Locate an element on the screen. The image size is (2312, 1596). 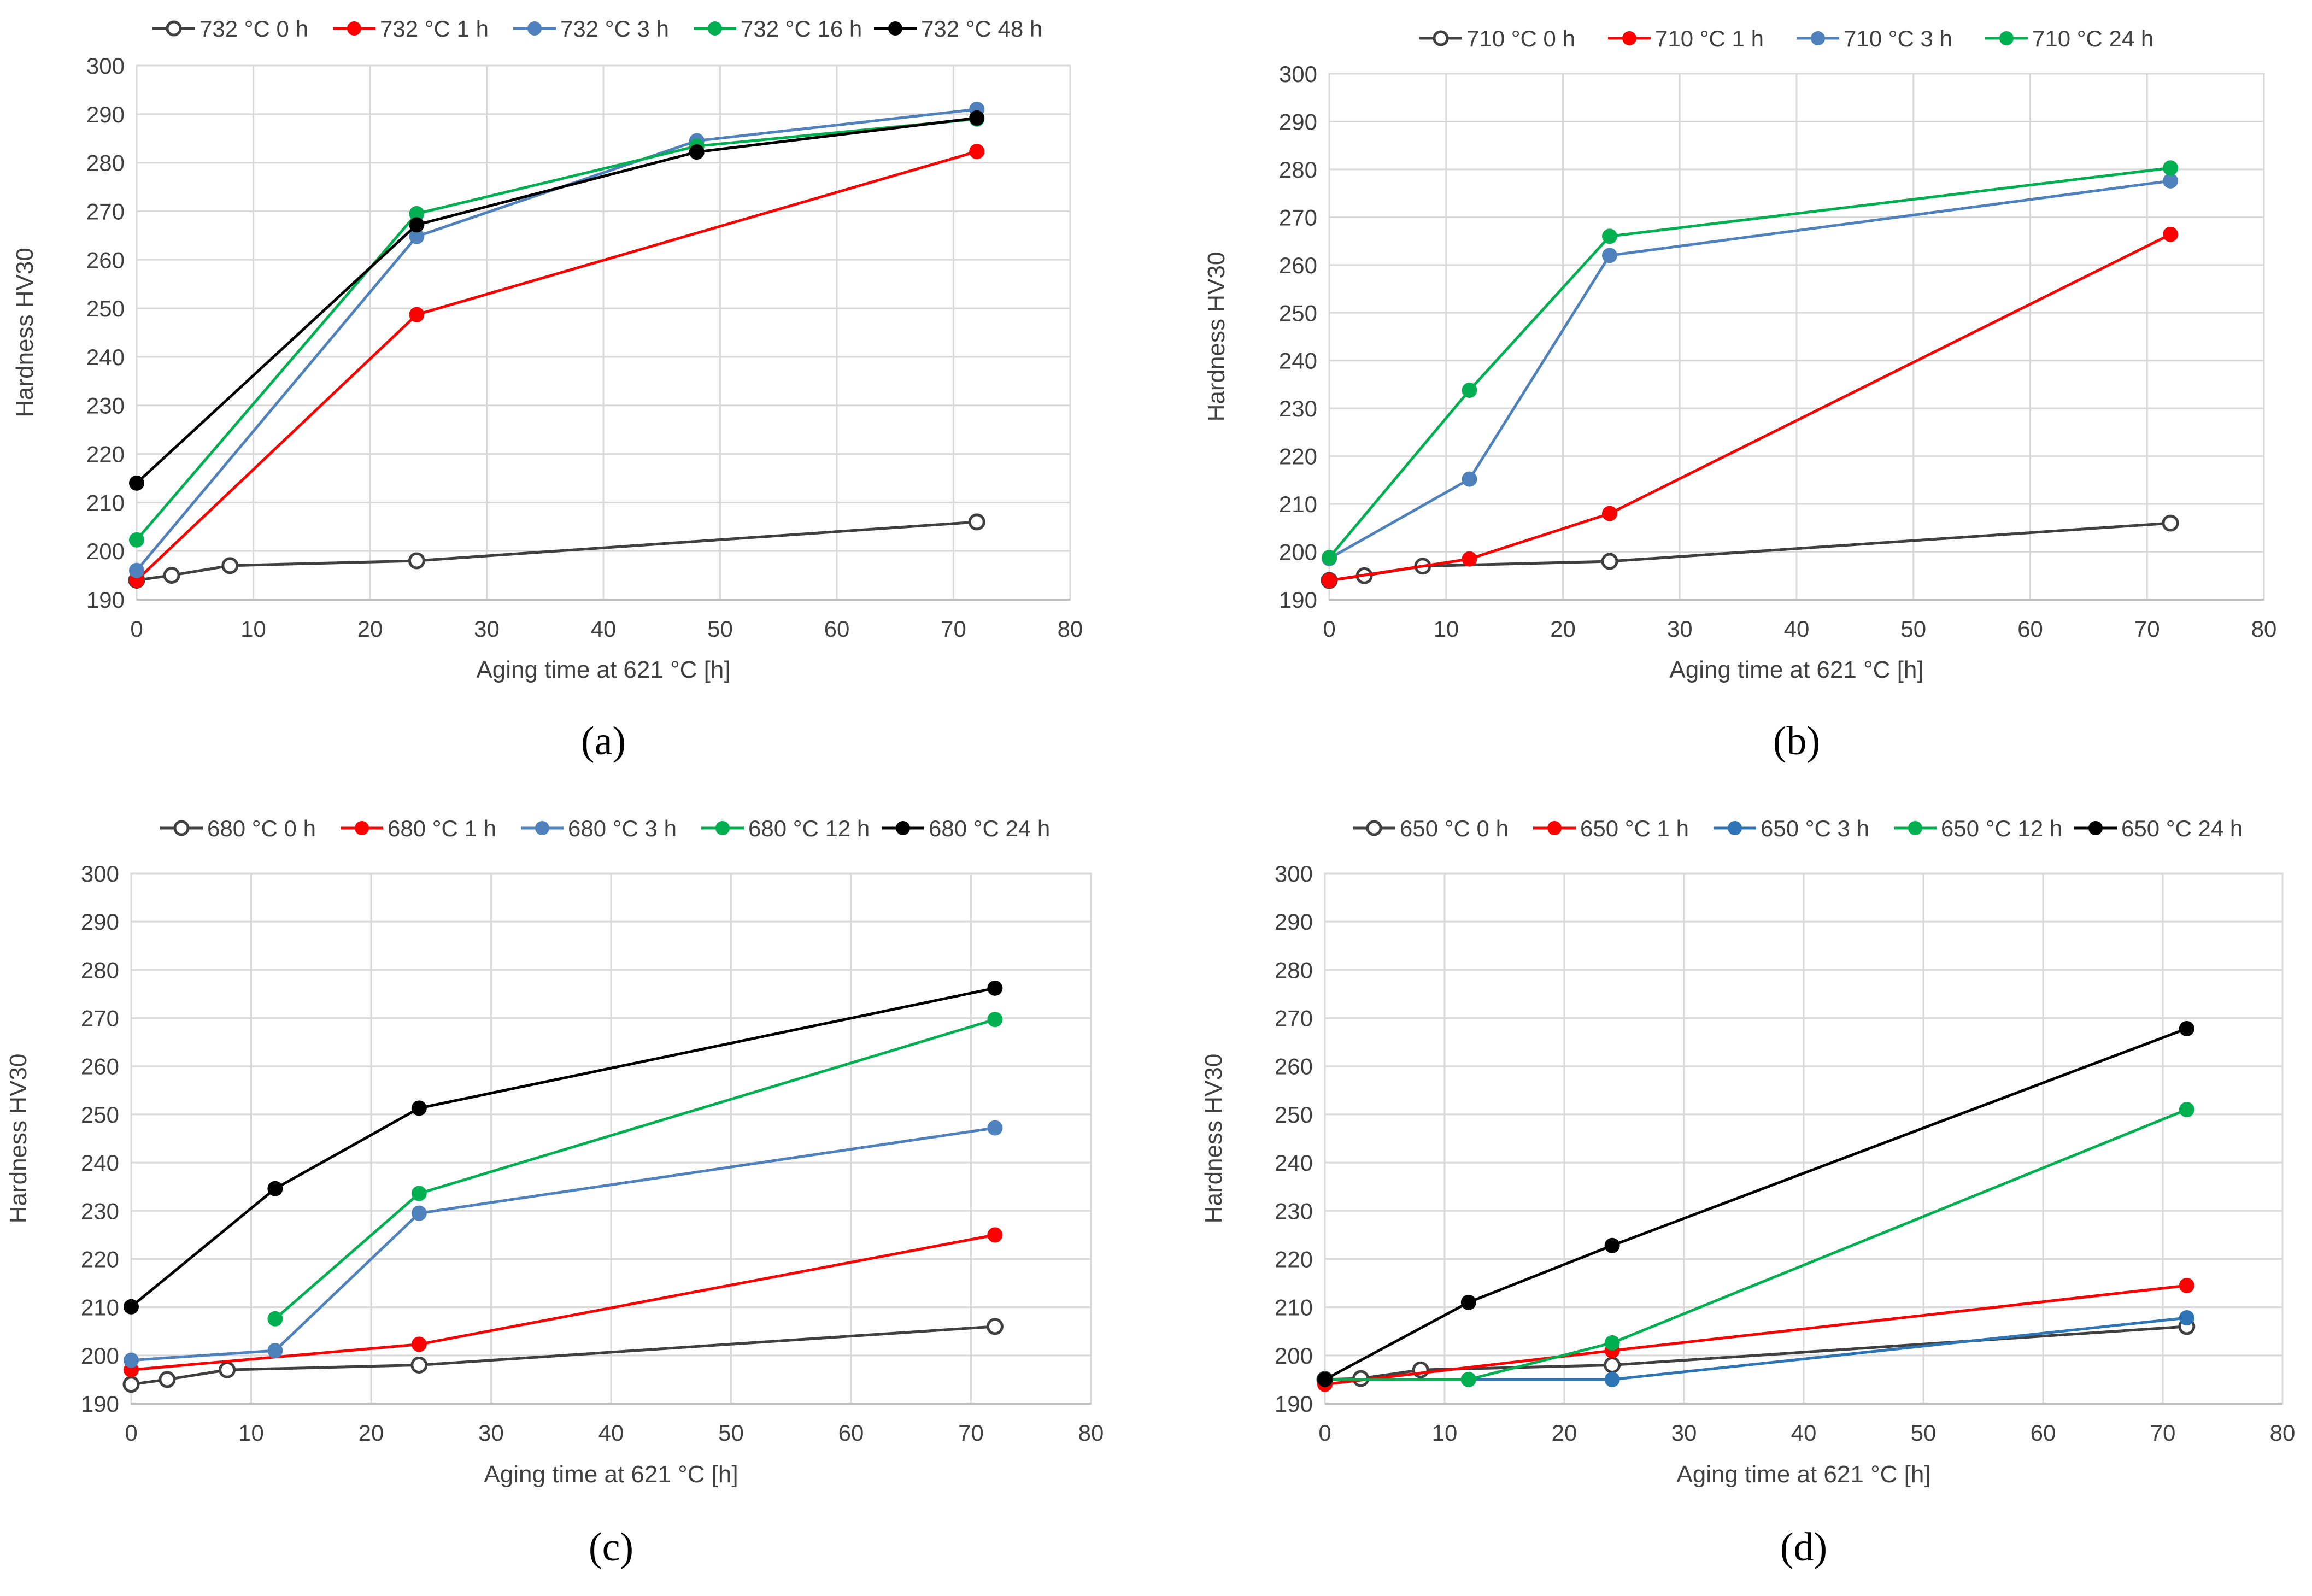
legend-entry: 650 °C 0 h is located at coordinates (1431, 828).